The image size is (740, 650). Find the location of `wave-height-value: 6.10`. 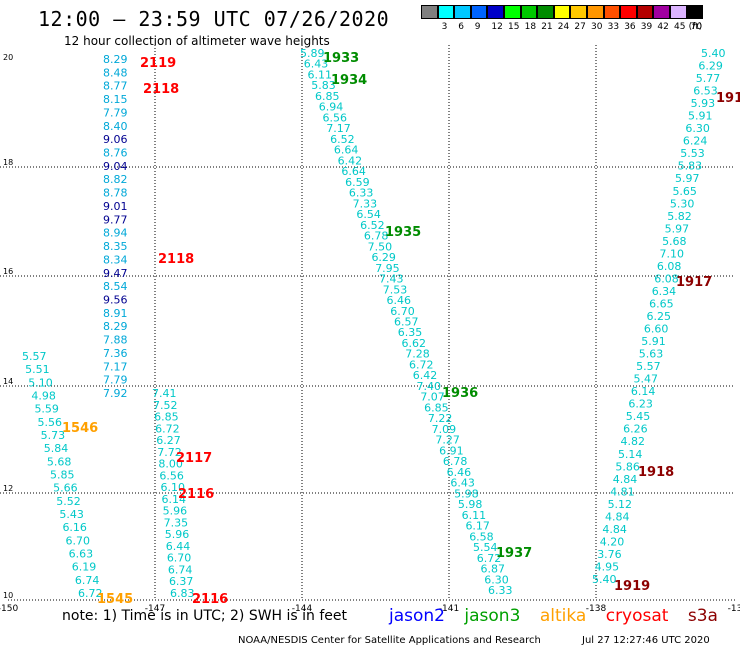

wave-height-value: 6.10 is located at coordinates (172, 487).